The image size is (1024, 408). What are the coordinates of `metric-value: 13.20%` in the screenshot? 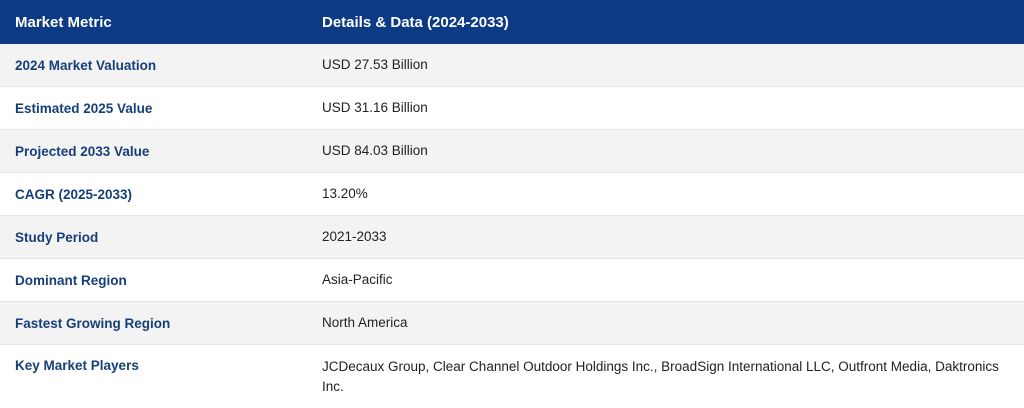 It's located at (665, 194).